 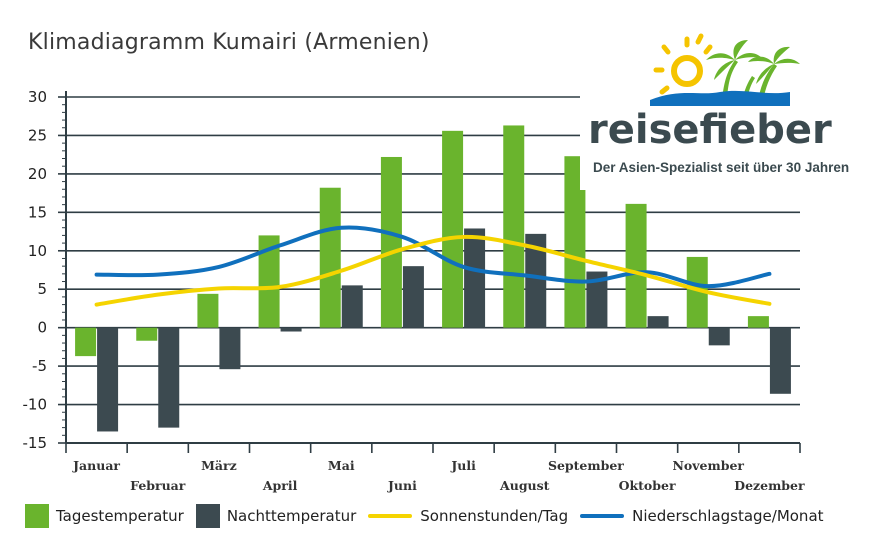 I want to click on x-tick-label: September, so click(x=586, y=465).